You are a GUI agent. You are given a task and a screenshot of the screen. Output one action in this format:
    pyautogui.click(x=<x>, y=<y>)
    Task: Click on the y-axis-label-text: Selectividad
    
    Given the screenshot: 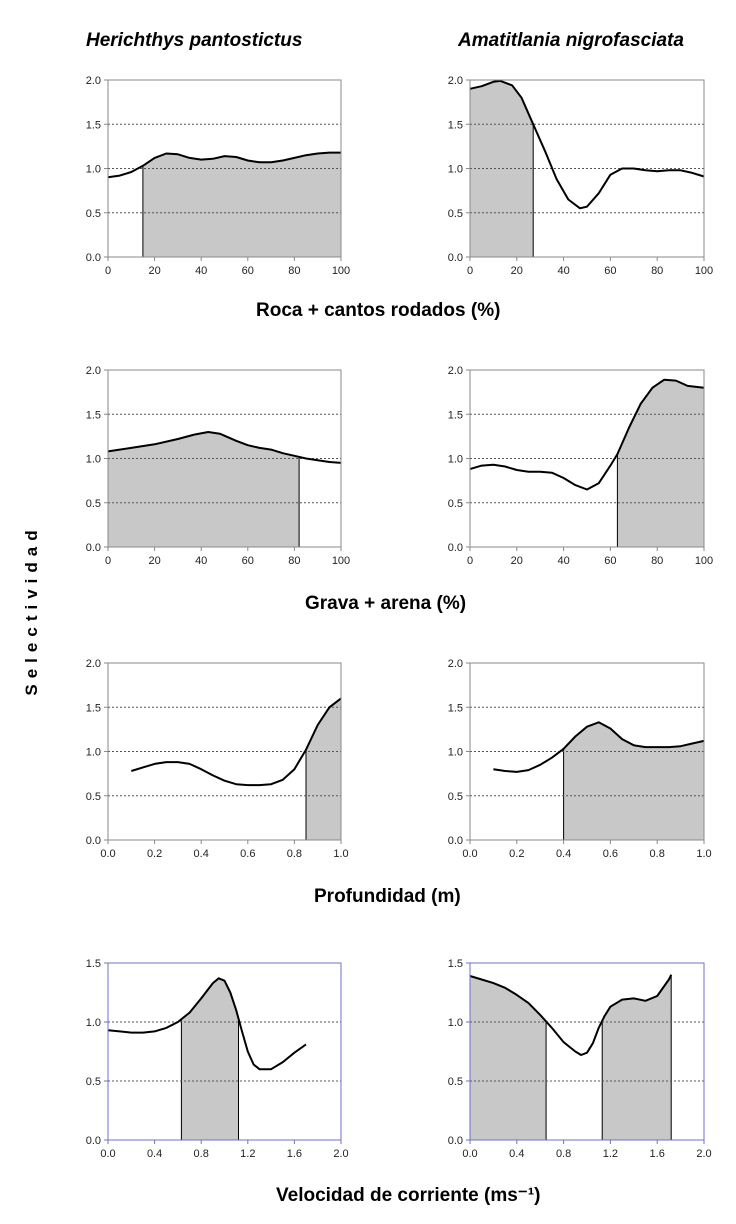 What is the action you would take?
    pyautogui.click(x=31, y=610)
    